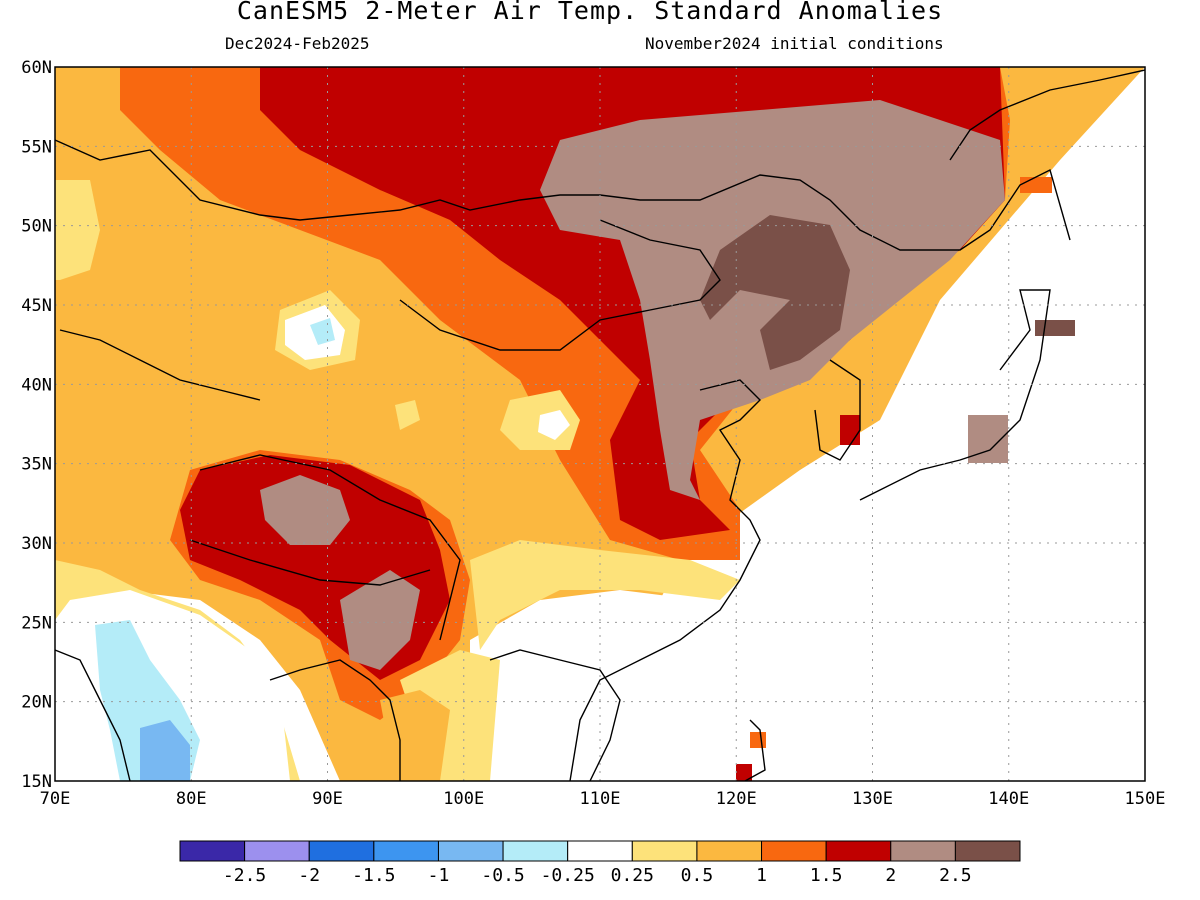 The width and height of the screenshot is (1200, 900). What do you see at coordinates (55, 799) in the screenshot?
I see `longitude-label: 70E` at bounding box center [55, 799].